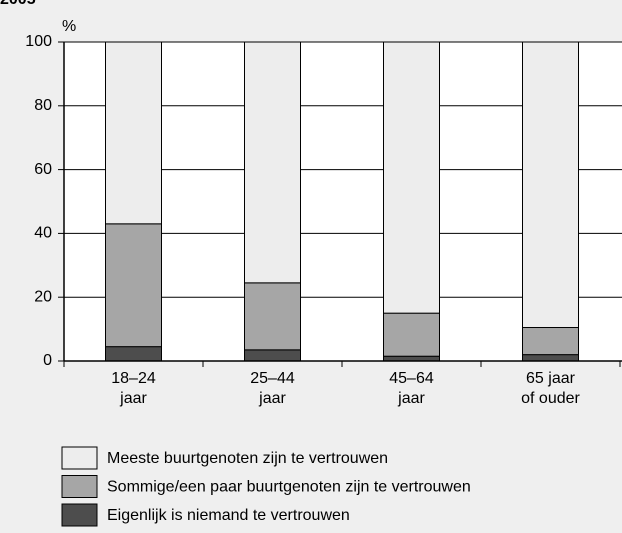  I want to click on y-tick-label: 0, so click(47, 360).